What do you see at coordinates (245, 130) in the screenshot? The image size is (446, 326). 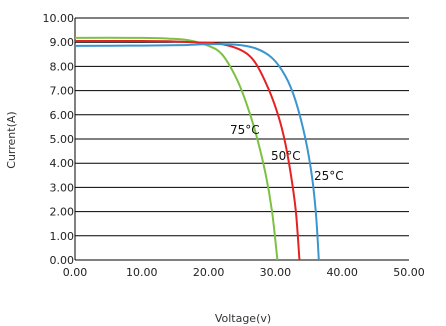 I see `annotation-75c: 75°C` at bounding box center [245, 130].